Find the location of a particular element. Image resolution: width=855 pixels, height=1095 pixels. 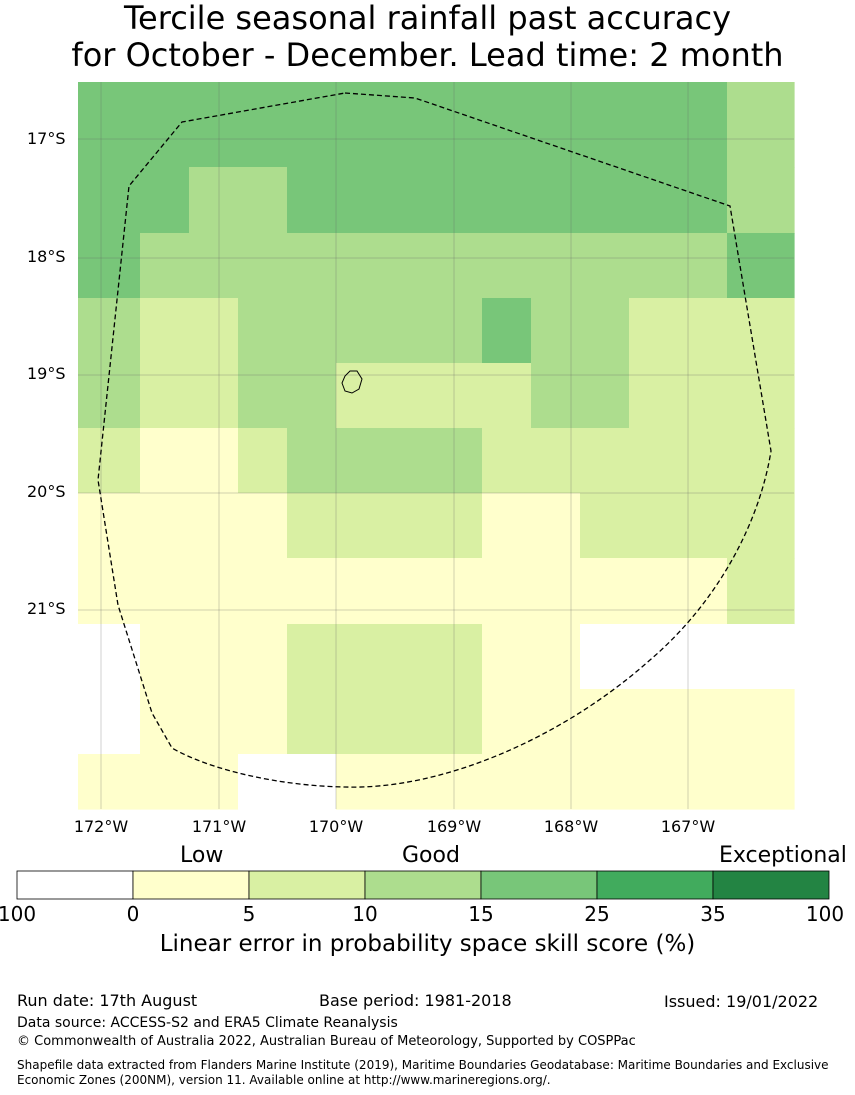

lon-label-169w: 169°W is located at coordinates (454, 826).